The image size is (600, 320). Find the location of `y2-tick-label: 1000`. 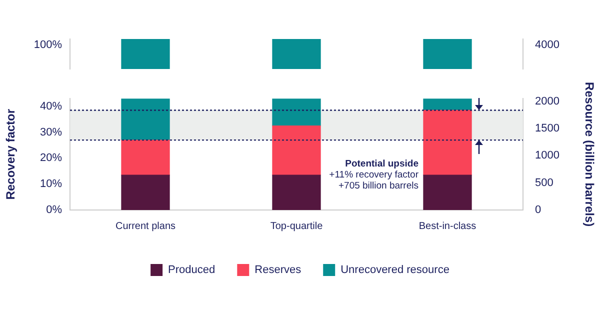

y2-tick-label: 1000 is located at coordinates (547, 156).